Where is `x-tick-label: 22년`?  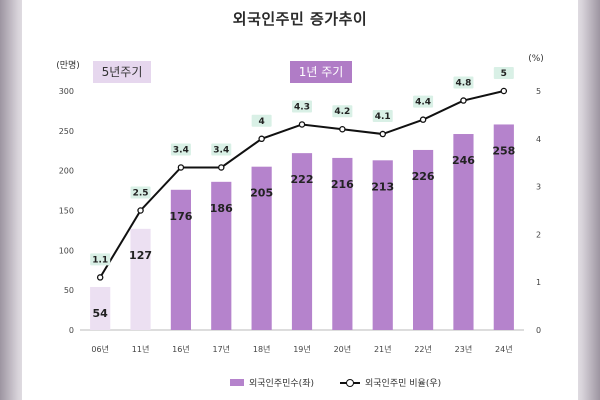
x-tick-label: 22년 is located at coordinates (423, 349).